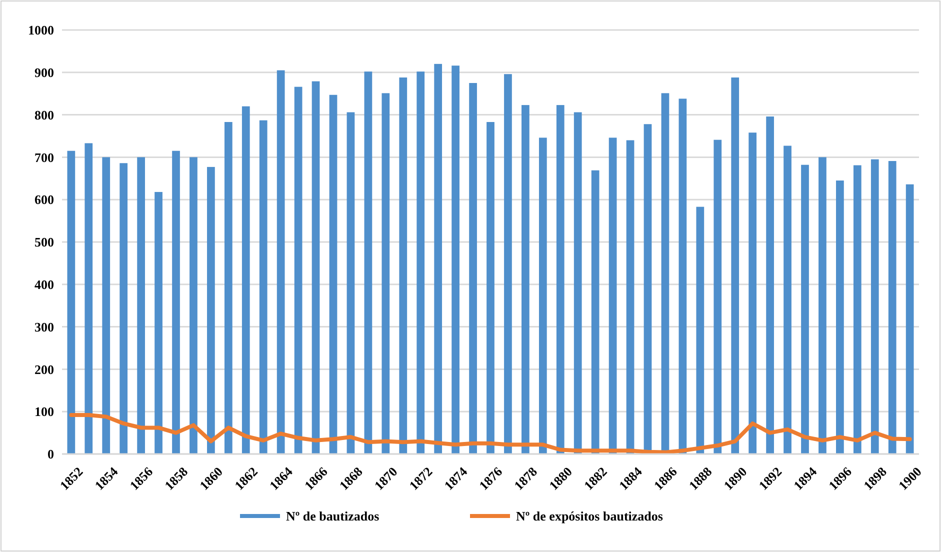 Image resolution: width=941 pixels, height=552 pixels. Describe the element at coordinates (44, 242) in the screenshot. I see `y-tick-label: 500` at that location.